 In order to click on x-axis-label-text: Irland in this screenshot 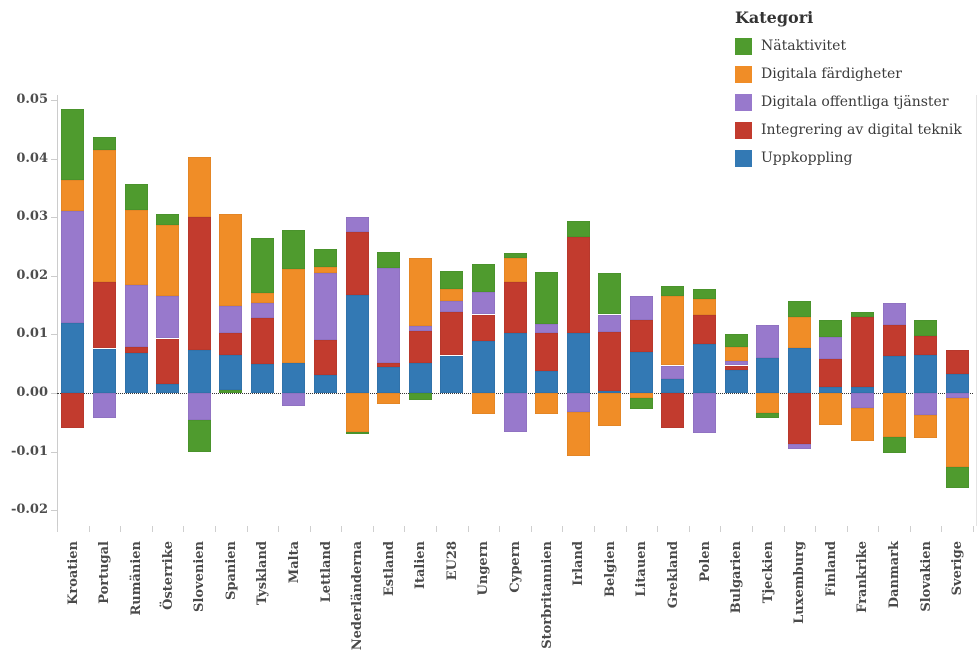, I will do `click(579, 563)`.